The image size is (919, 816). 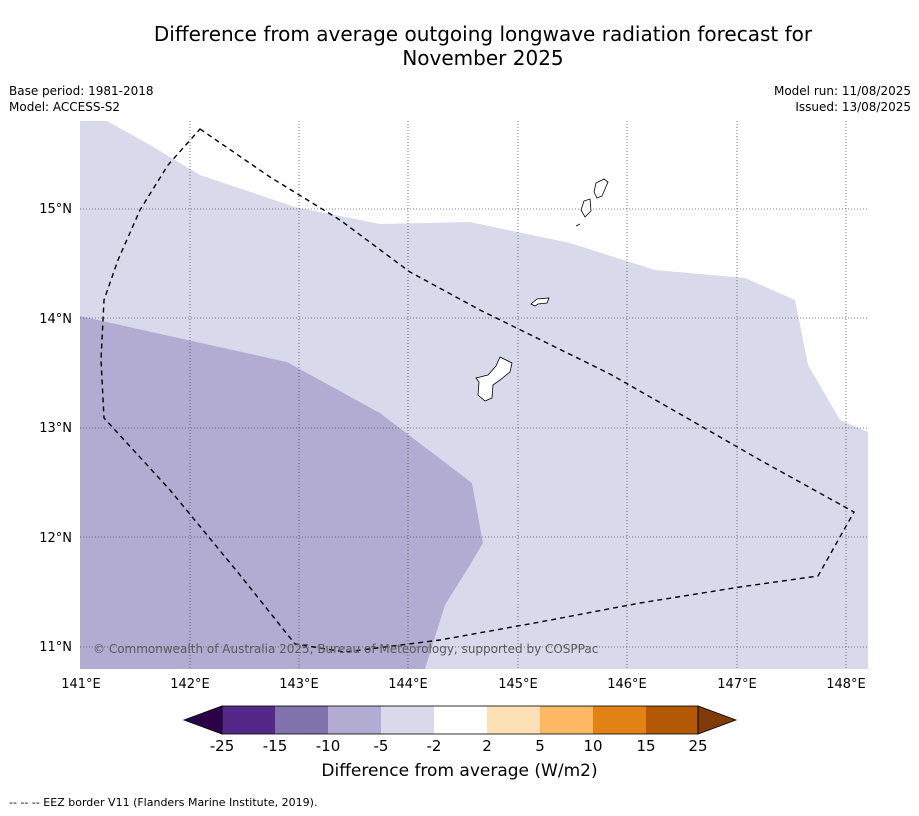 I want to click on lat-axis-labels: 15°N 14°N 13°N 12°N 11°N, so click(x=55, y=428).